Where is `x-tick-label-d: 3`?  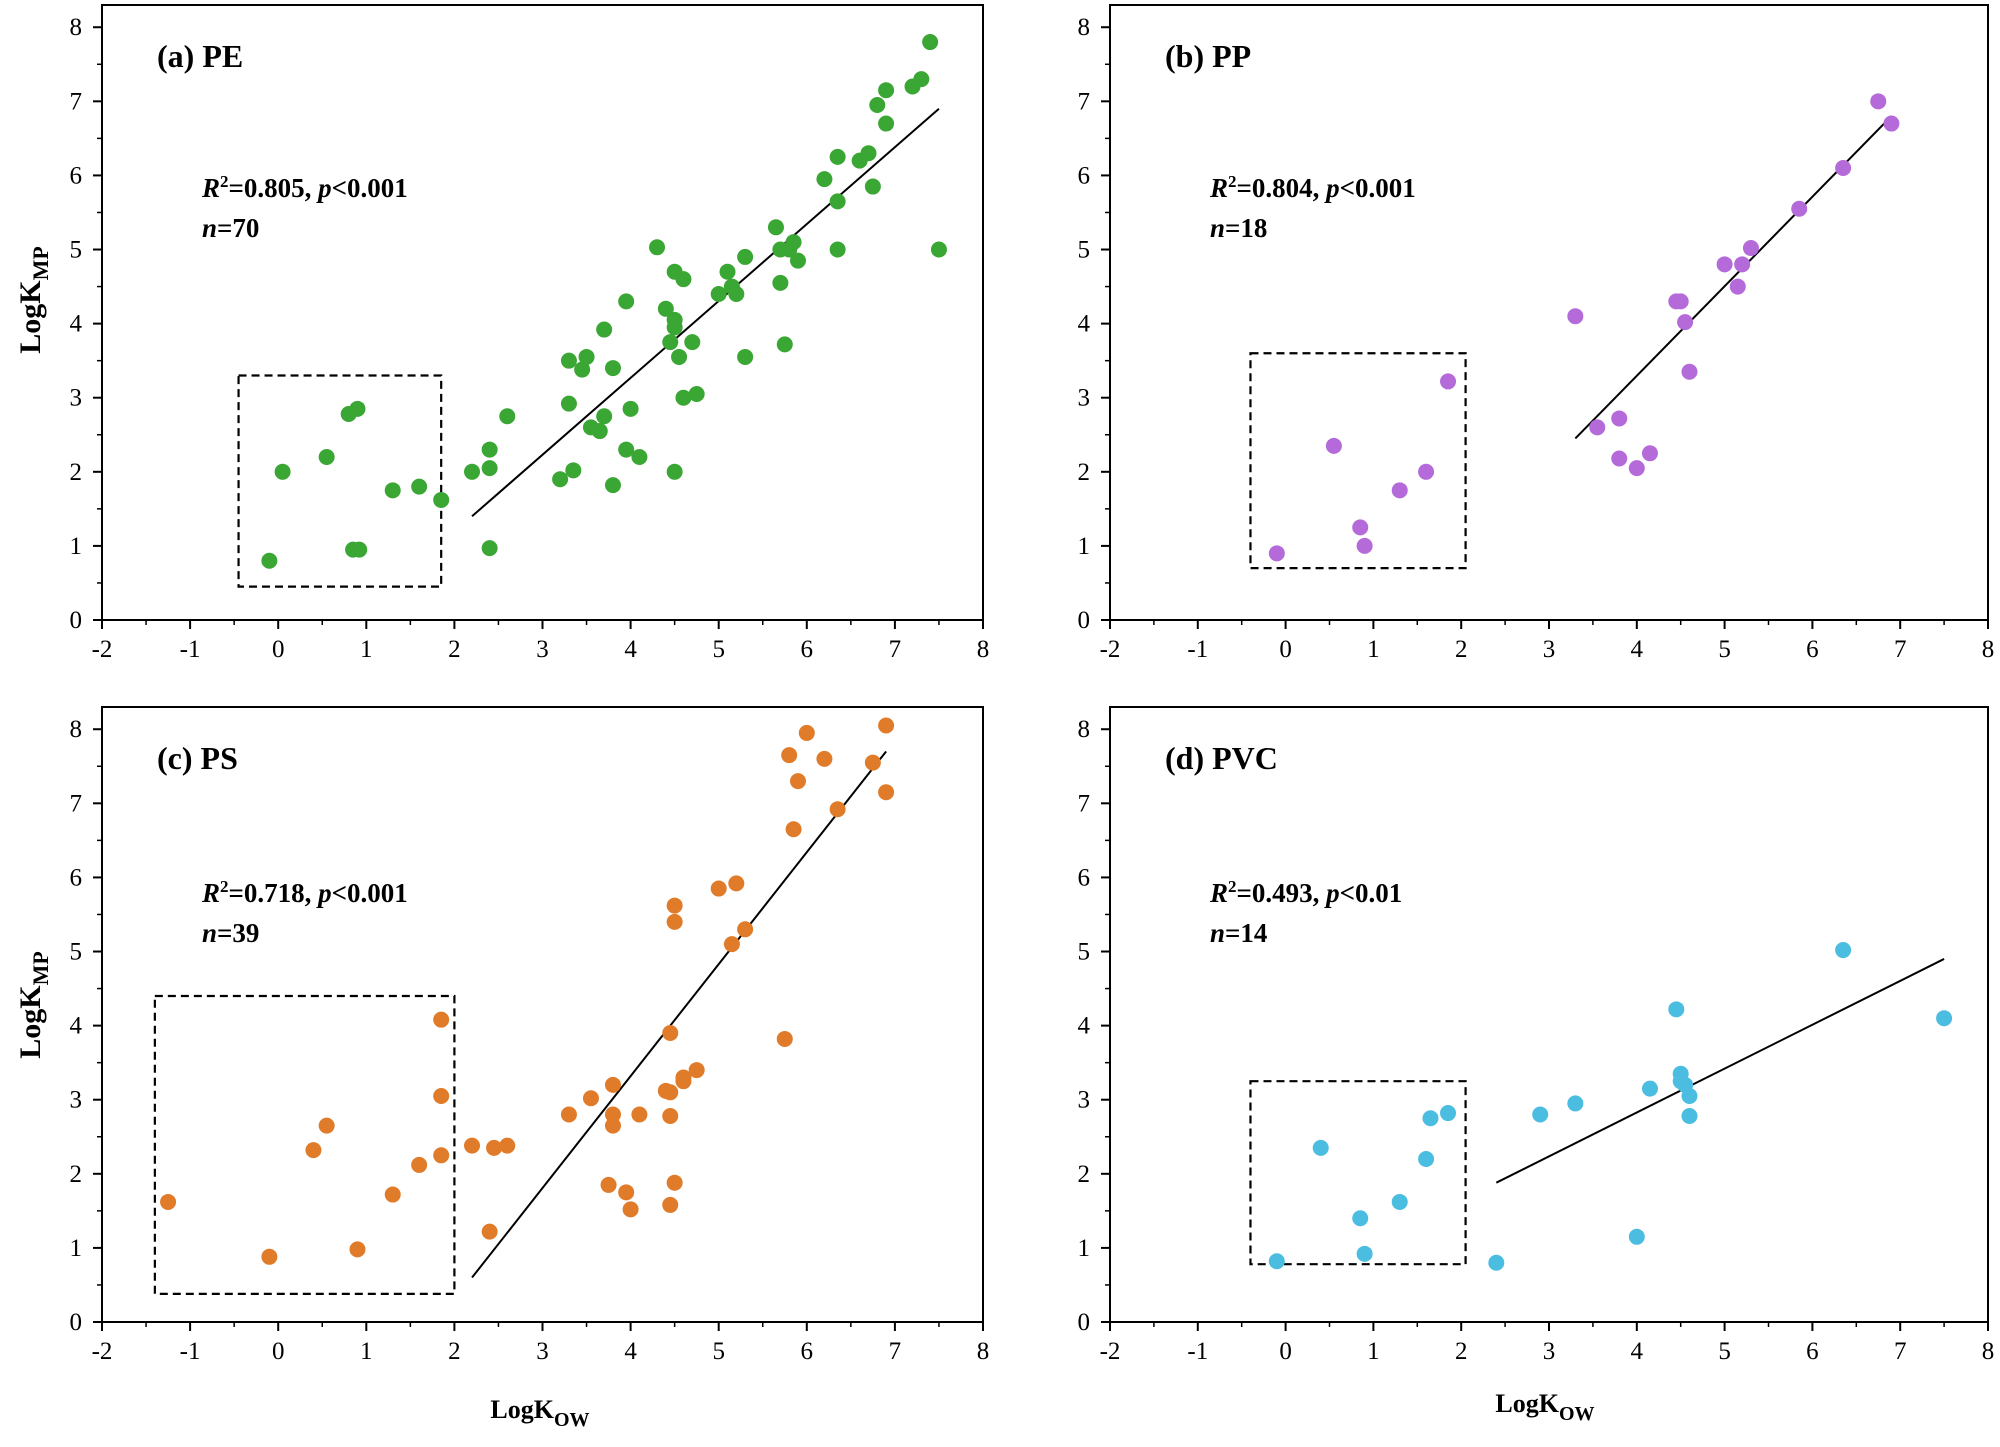 x-tick-label-d: 3 is located at coordinates (1549, 1351).